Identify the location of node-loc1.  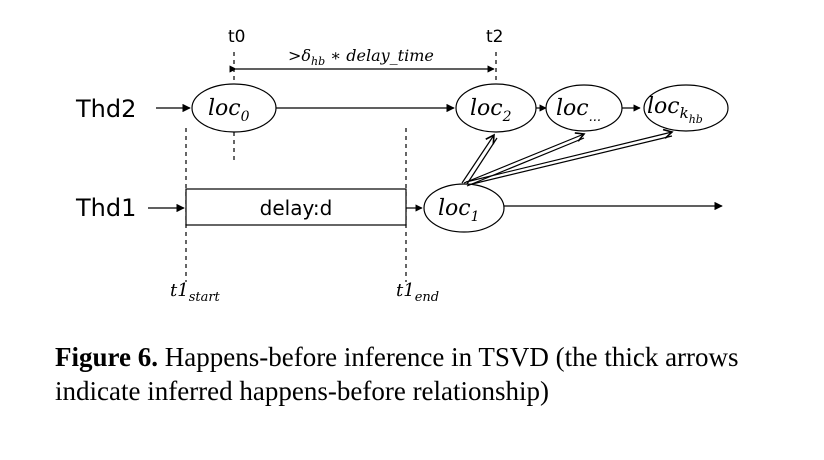
(464, 208).